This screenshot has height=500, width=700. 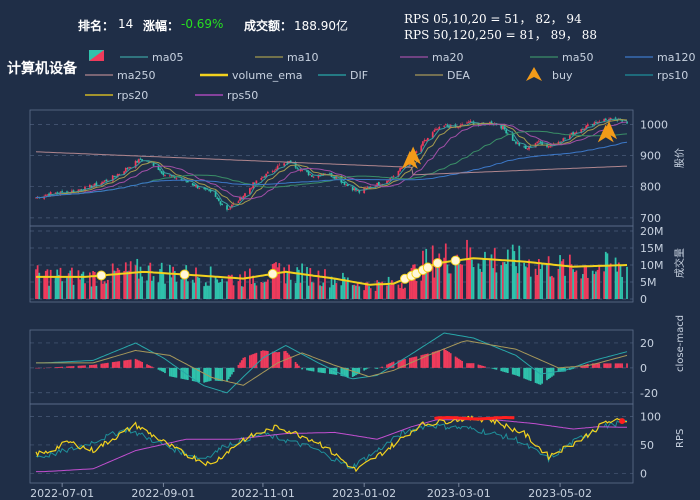 What do you see at coordinates (680, 343) in the screenshot?
I see `macd-axis-label: close-macd` at bounding box center [680, 343].